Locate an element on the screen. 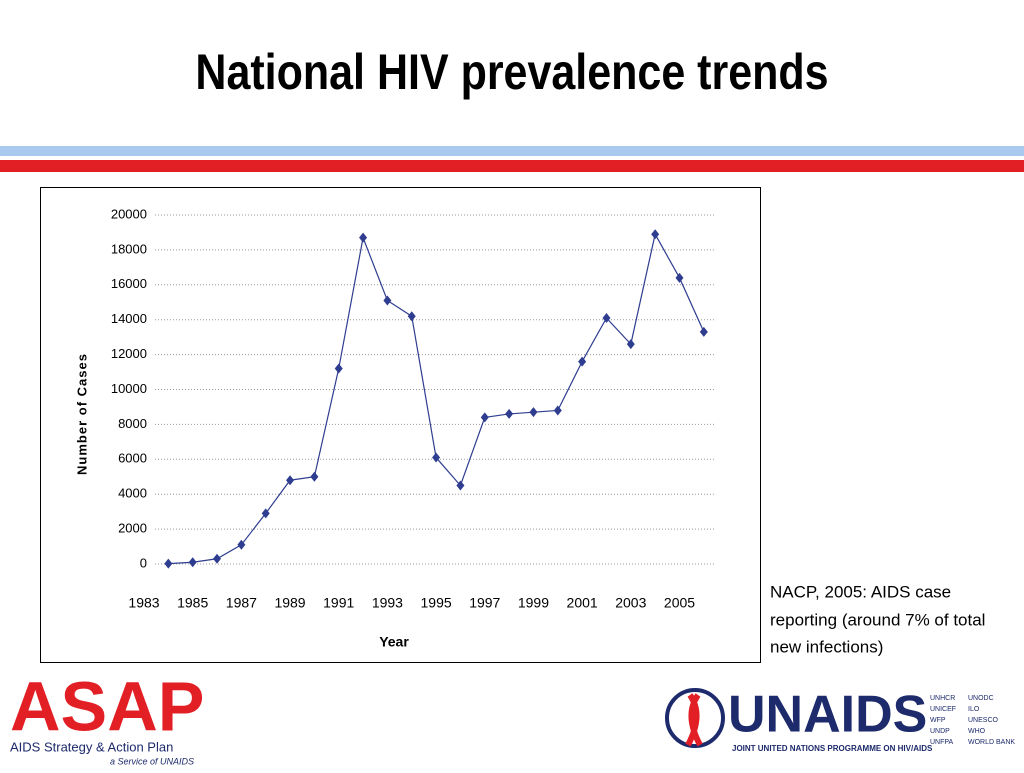 Image resolution: width=1024 pixels, height=773 pixels. x-tick-label: 1983 is located at coordinates (143, 603).